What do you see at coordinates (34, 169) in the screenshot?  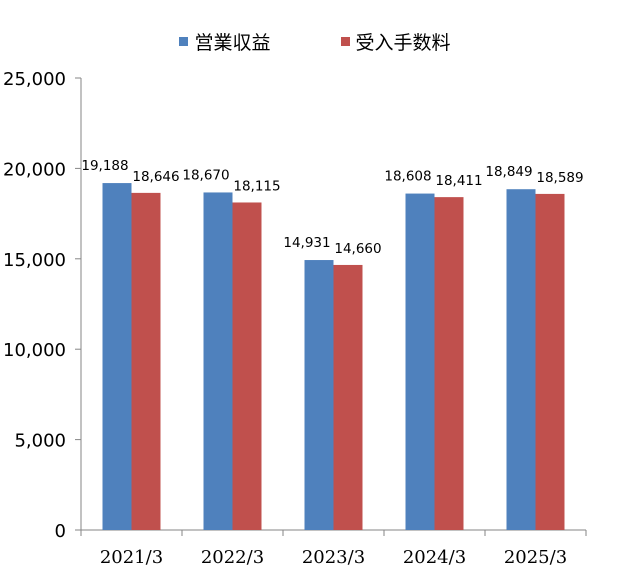 I see `y-tick-label: 20,000` at bounding box center [34, 169].